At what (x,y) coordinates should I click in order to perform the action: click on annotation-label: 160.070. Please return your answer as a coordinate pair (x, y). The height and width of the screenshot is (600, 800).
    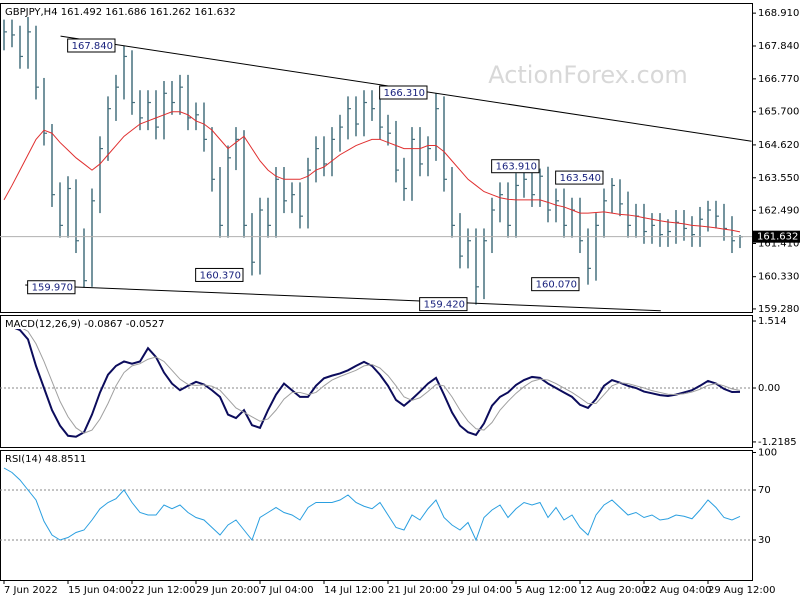
    Looking at the image, I should click on (556, 285).